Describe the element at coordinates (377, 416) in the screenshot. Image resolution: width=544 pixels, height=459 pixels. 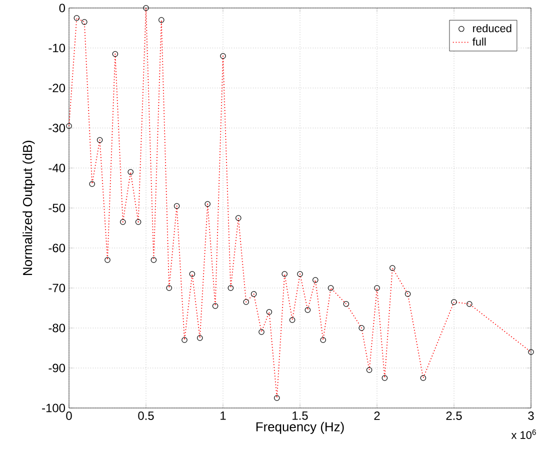
I see `x-tick-label: 2` at that location.